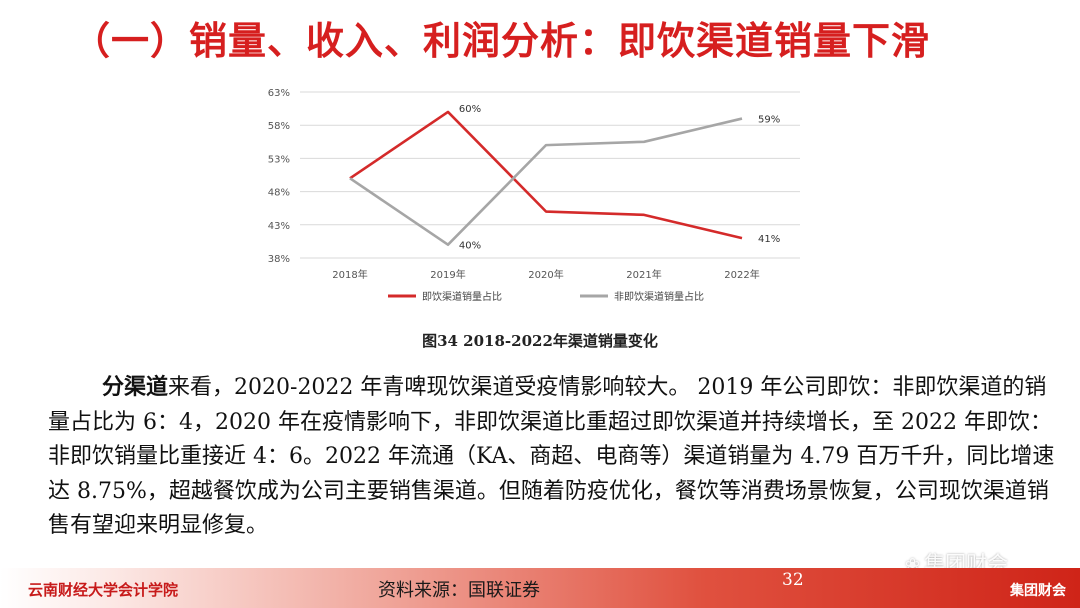 This screenshot has width=1080, height=608. What do you see at coordinates (470, 109) in the screenshot?
I see `data-label: 60%` at bounding box center [470, 109].